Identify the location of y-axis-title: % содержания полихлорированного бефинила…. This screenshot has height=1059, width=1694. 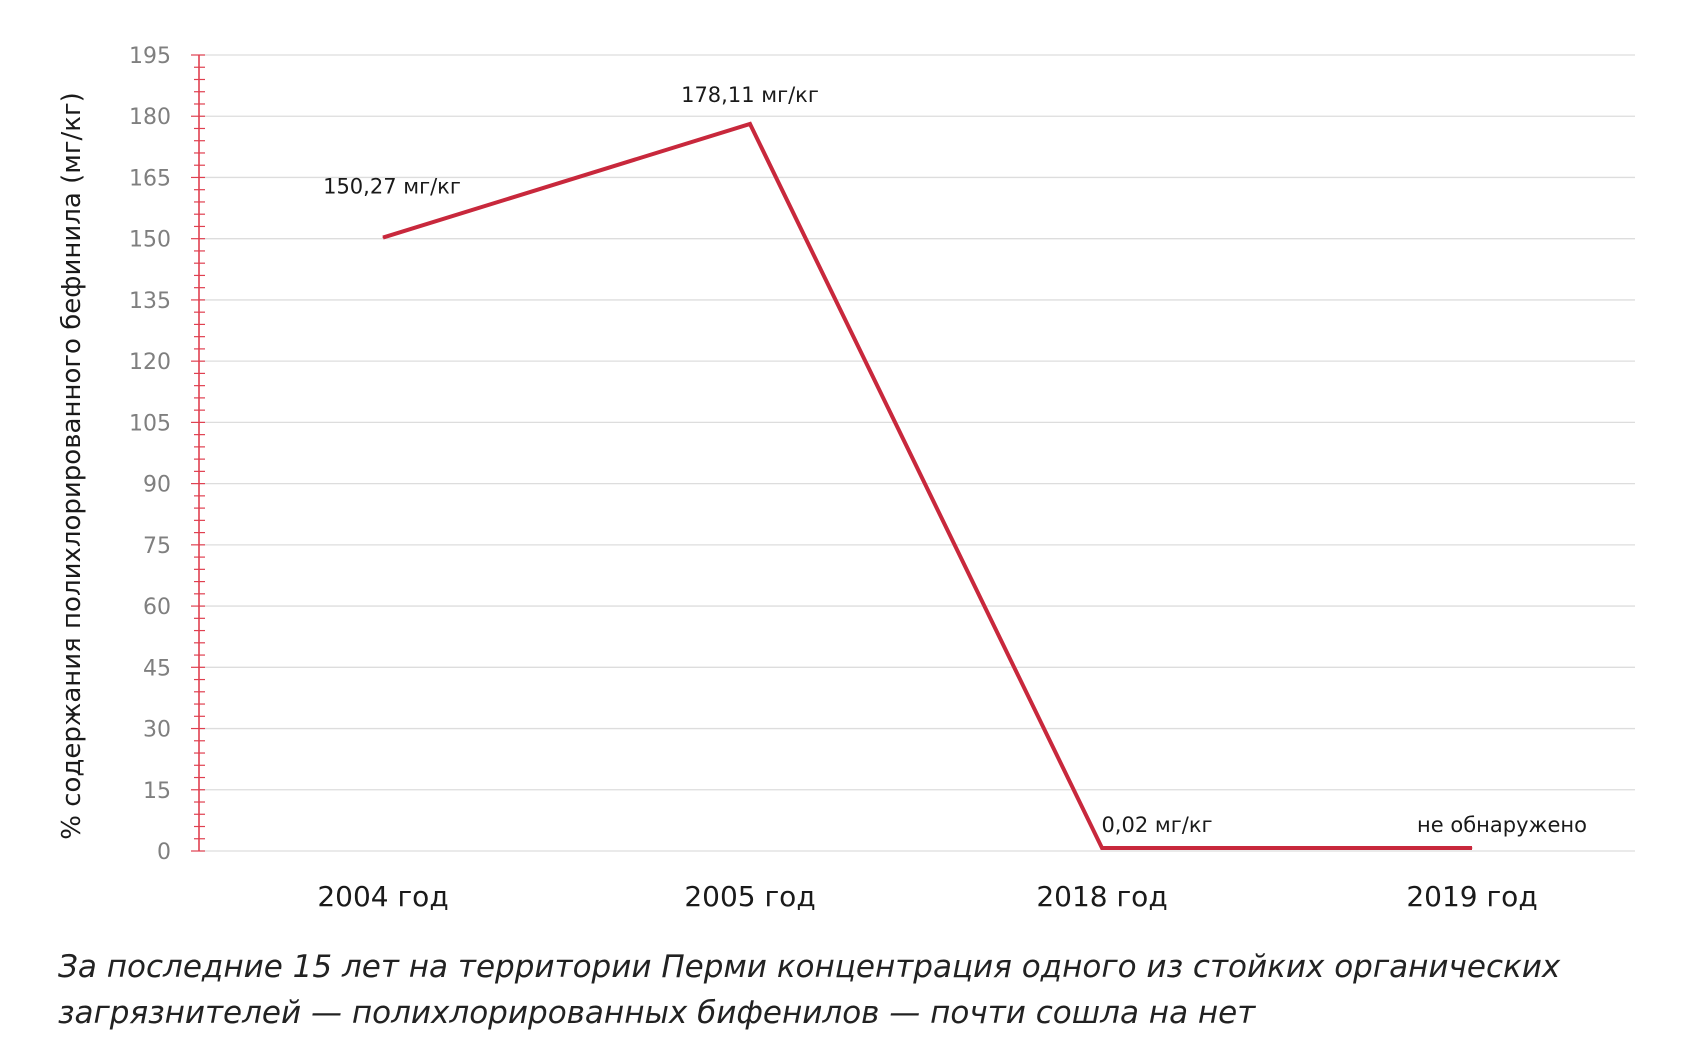
(72, 466).